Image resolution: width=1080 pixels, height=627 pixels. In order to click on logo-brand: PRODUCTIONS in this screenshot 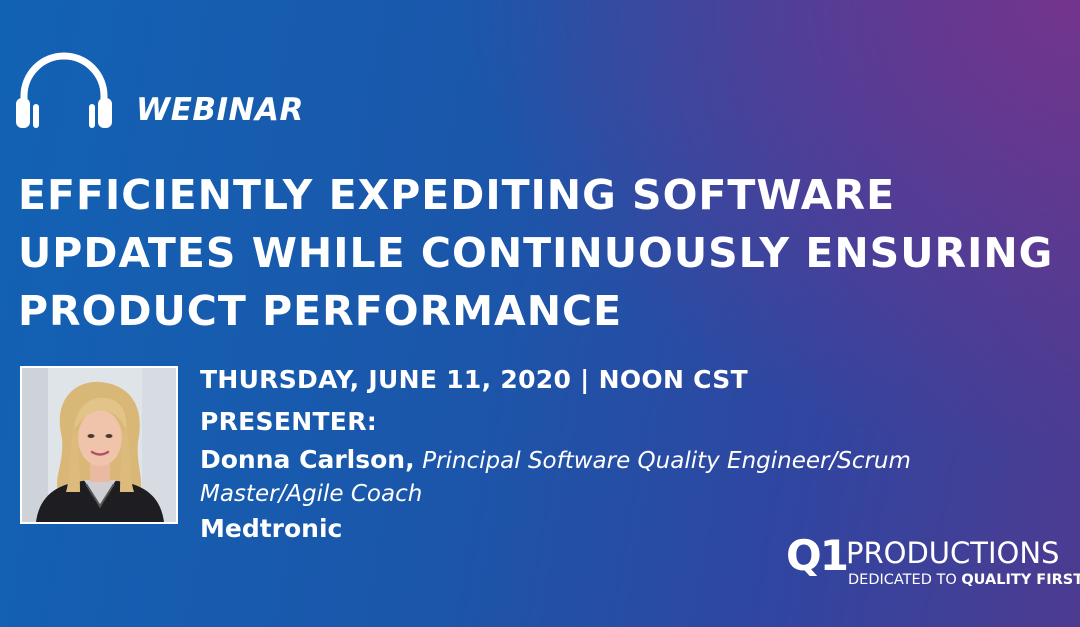, I will do `click(953, 553)`.